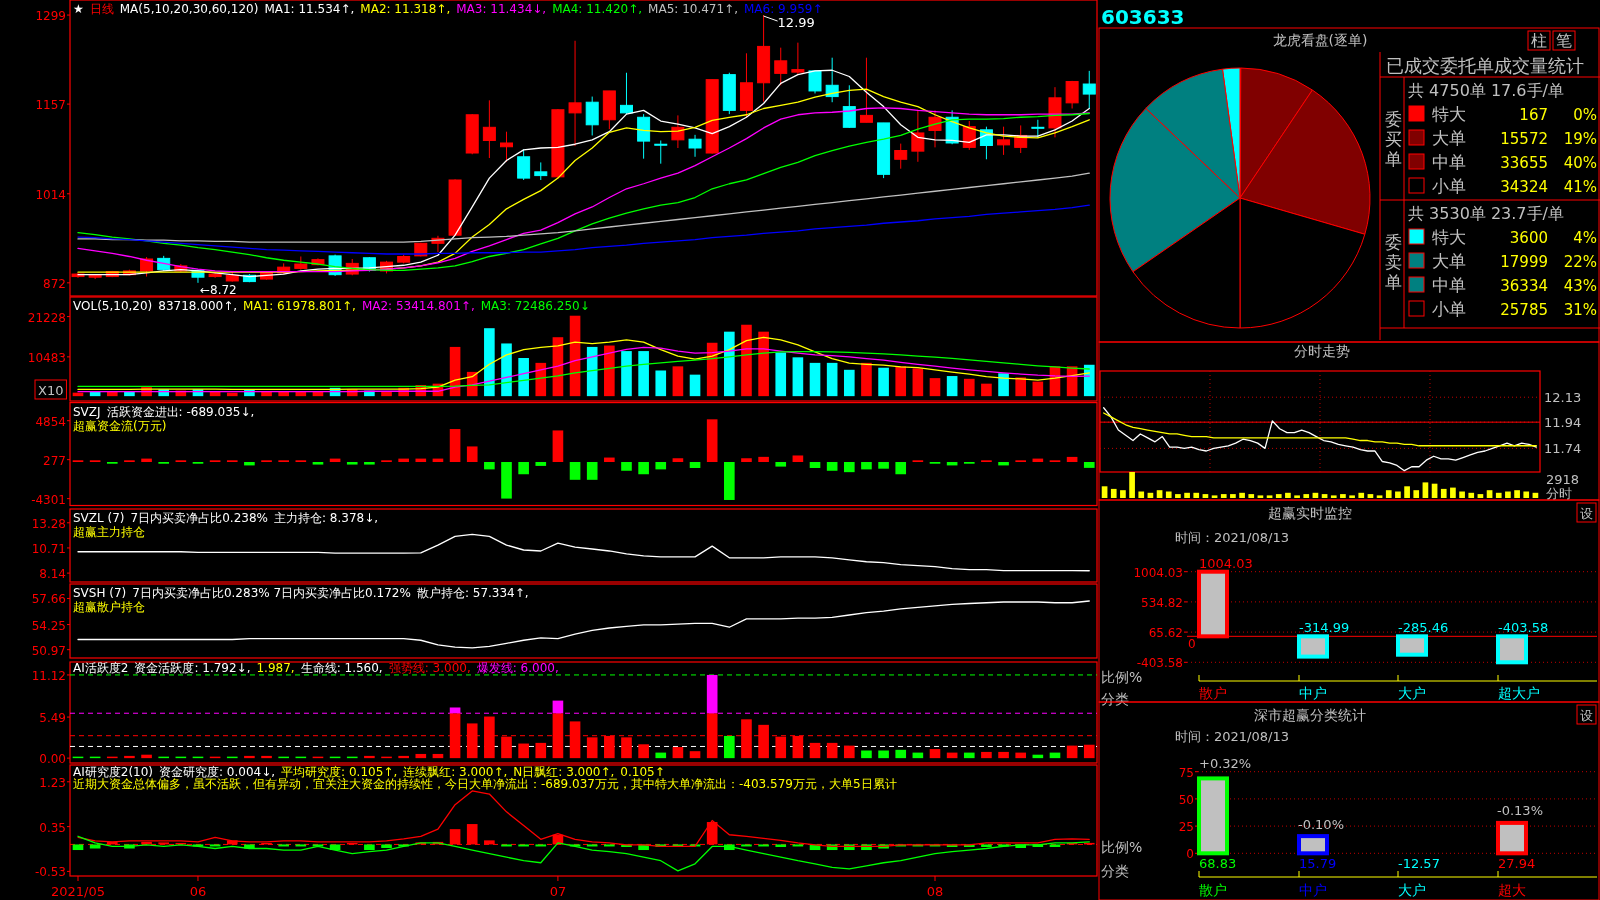  What do you see at coordinates (429, 668) in the screenshot?
I see `ref-line-label: 强势线: 3.000,` at bounding box center [429, 668].